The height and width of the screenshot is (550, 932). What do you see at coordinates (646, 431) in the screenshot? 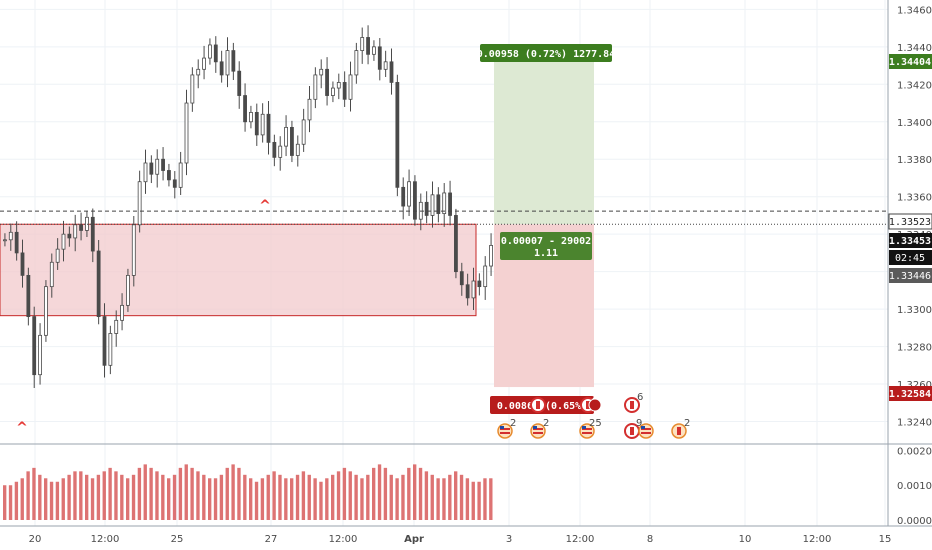
I see `us-flag-event-icon` at bounding box center [646, 431].